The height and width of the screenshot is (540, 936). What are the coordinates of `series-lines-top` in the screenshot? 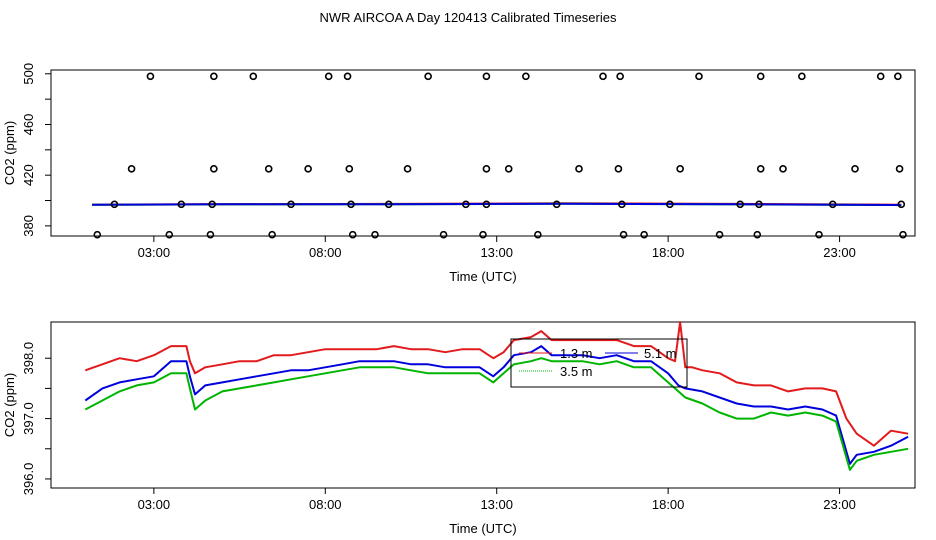 It's located at (497, 204).